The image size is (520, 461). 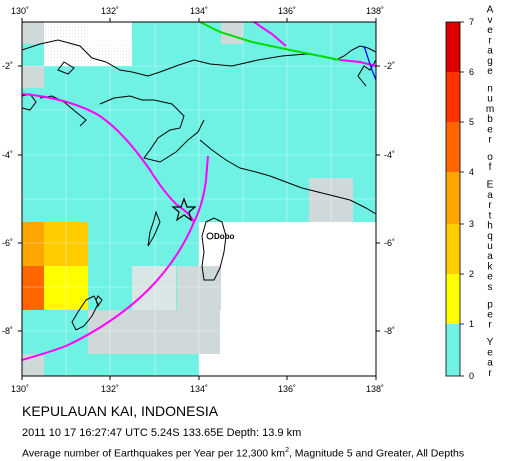 What do you see at coordinates (110, 11) in the screenshot?
I see `lon-tick-132-top: 132˚` at bounding box center [110, 11].